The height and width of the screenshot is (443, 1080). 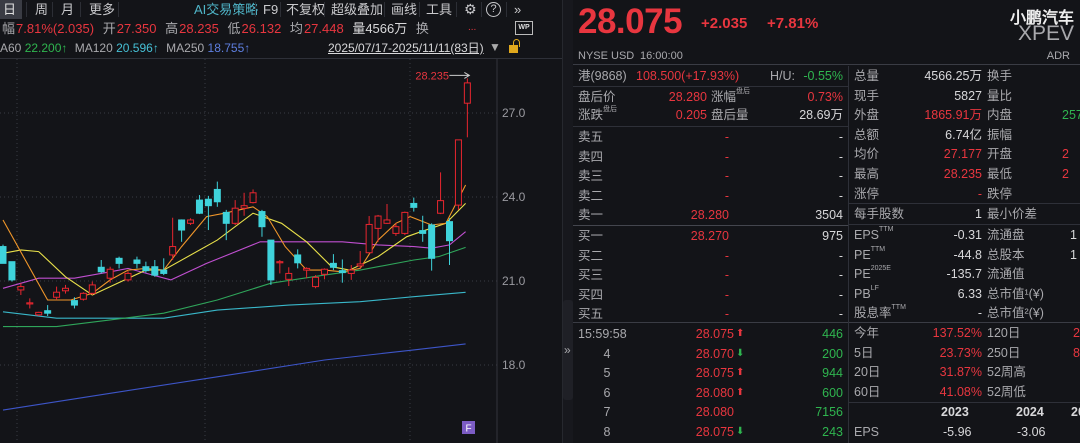 What do you see at coordinates (825, 97) in the screenshot?
I see `after-hours-pct: 0.73%` at bounding box center [825, 97].